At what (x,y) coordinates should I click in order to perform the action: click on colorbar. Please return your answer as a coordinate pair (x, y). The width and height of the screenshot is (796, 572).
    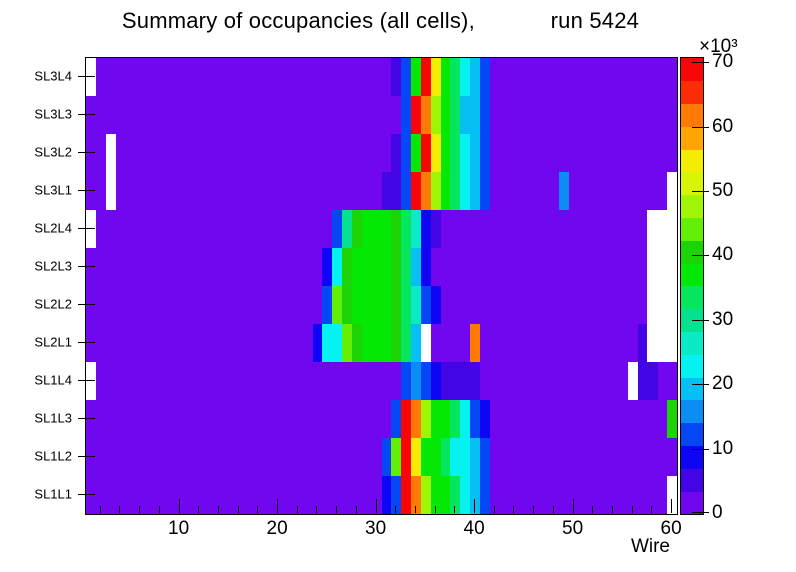
    Looking at the image, I should click on (692, 286).